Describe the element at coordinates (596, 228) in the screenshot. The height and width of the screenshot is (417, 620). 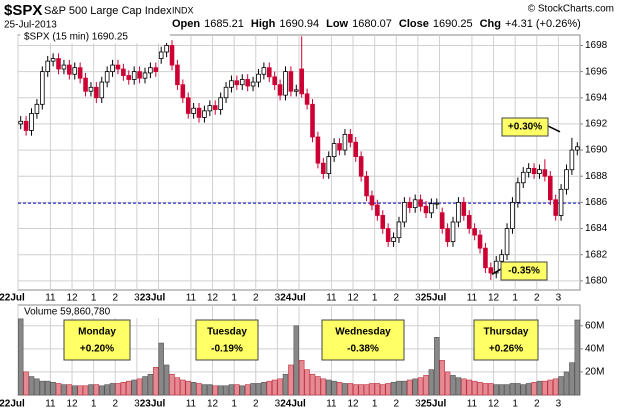
I see `y-tick-label: 1684` at that location.